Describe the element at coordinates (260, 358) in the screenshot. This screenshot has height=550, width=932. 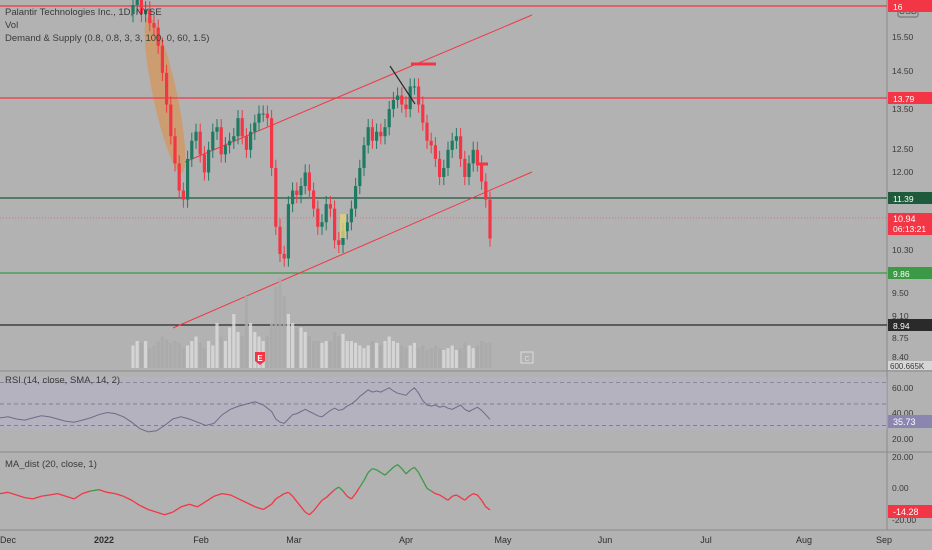
I see `earnings-marker` at that location.